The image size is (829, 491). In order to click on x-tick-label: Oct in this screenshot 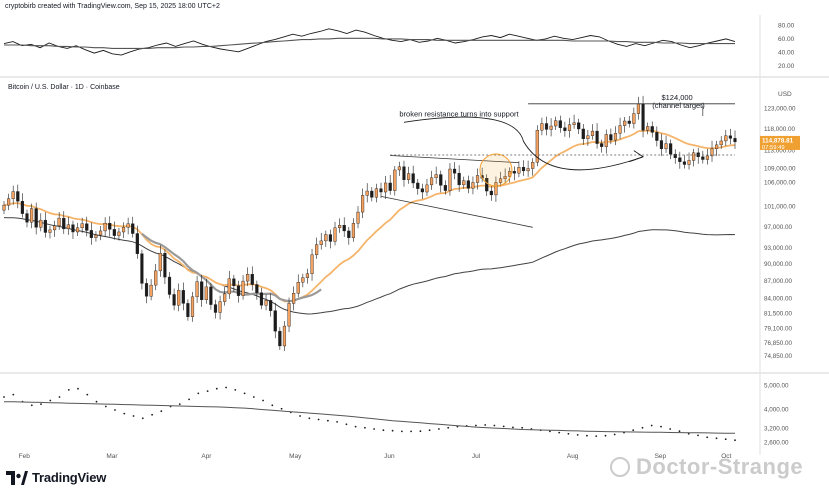, I will do `click(726, 456)`.